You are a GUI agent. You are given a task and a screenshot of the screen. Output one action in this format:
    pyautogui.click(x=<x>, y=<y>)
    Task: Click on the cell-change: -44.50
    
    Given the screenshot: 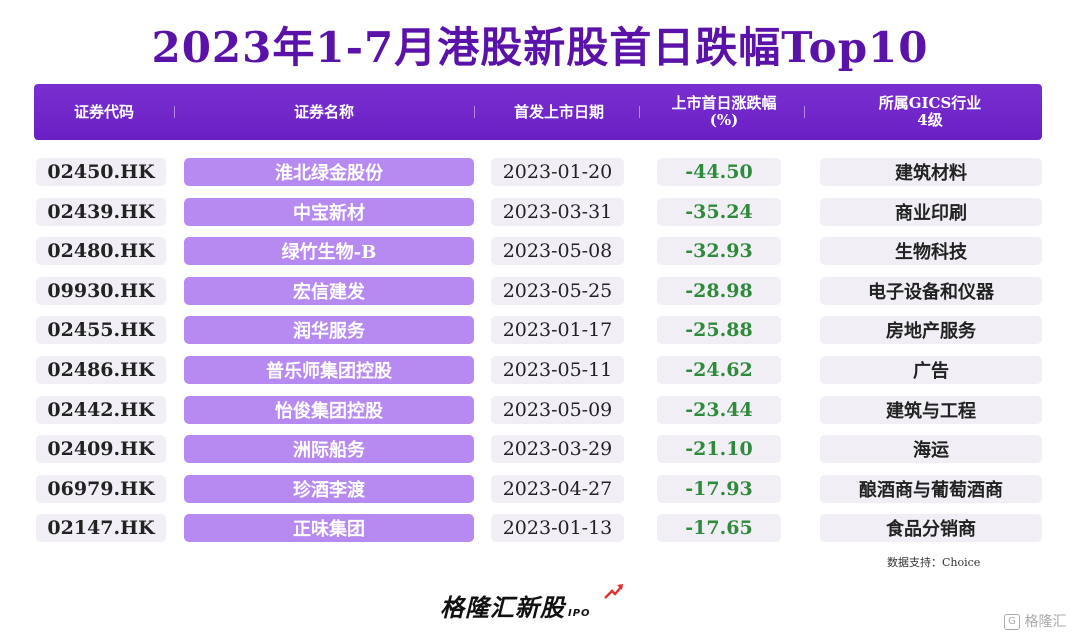 What is the action you would take?
    pyautogui.click(x=719, y=172)
    